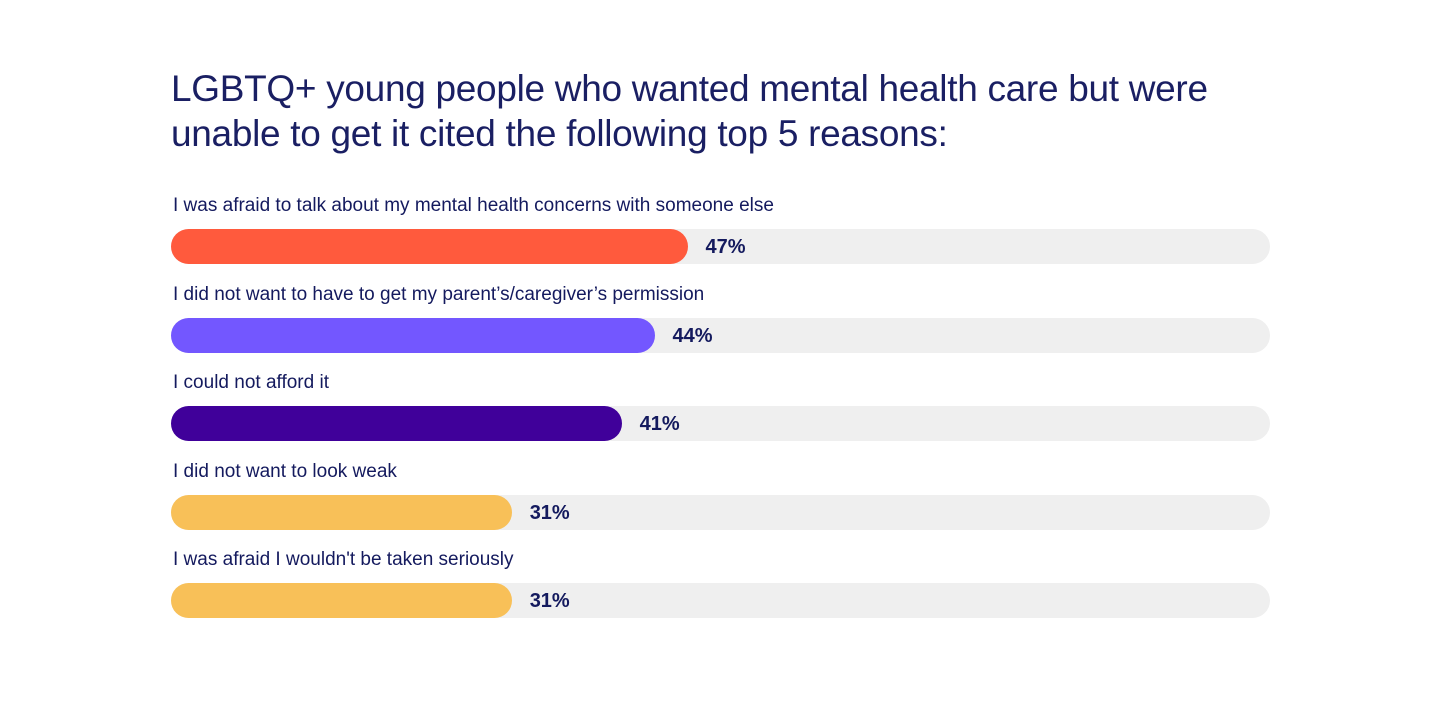  I want to click on bar-track: 47%, so click(720, 246).